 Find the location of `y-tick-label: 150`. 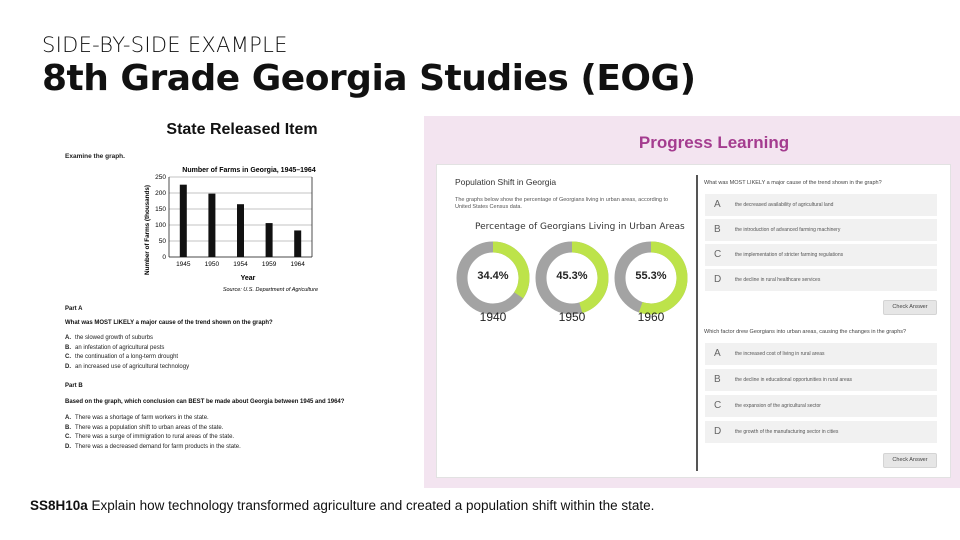

y-tick-label: 150 is located at coordinates (160, 209).